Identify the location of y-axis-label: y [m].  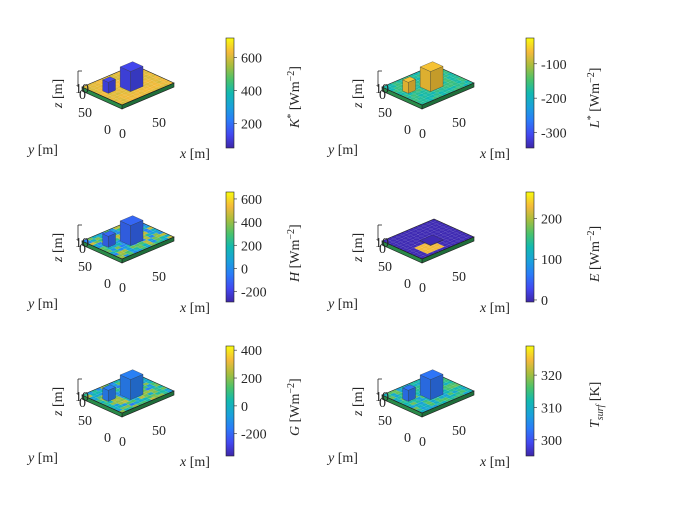
(42, 150).